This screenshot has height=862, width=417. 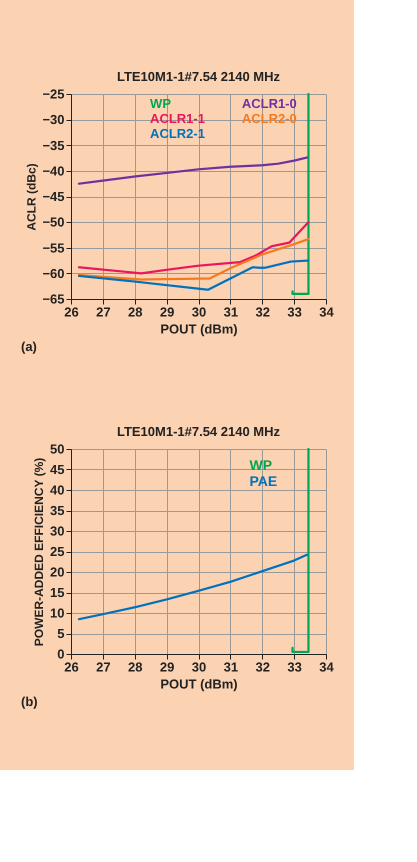 What do you see at coordinates (177, 118) in the screenshot?
I see `text: ACLR1-1` at bounding box center [177, 118].